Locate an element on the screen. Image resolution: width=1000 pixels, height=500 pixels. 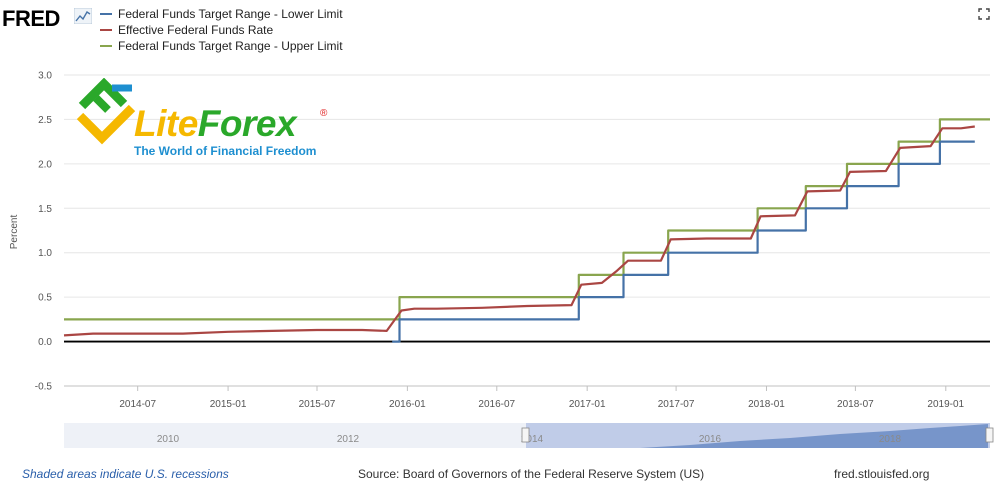
x-tick-label: 2014-07 is located at coordinates (137, 404).